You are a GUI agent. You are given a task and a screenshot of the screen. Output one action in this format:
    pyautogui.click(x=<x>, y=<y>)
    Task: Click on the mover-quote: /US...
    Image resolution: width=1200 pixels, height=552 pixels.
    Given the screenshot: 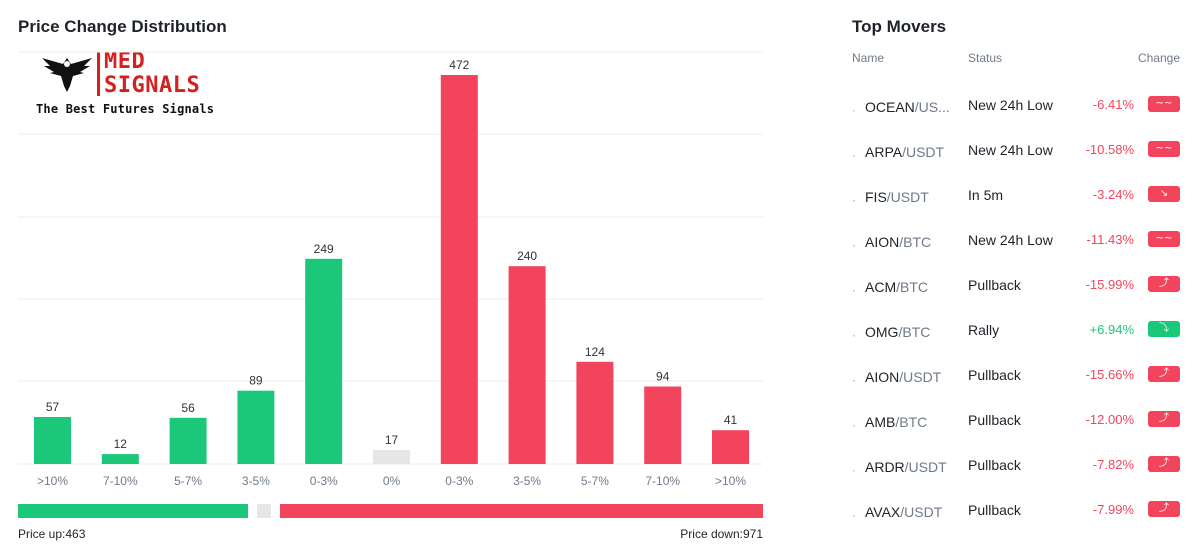 What is the action you would take?
    pyautogui.click(x=932, y=107)
    